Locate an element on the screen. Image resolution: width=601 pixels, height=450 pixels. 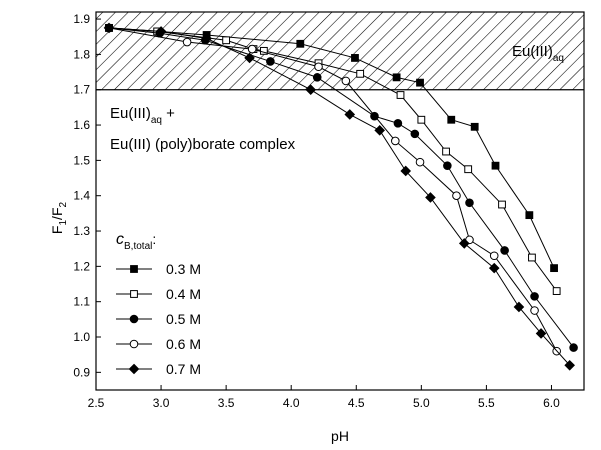
x-tick-label: 5.0 is located at coordinates (421, 403).